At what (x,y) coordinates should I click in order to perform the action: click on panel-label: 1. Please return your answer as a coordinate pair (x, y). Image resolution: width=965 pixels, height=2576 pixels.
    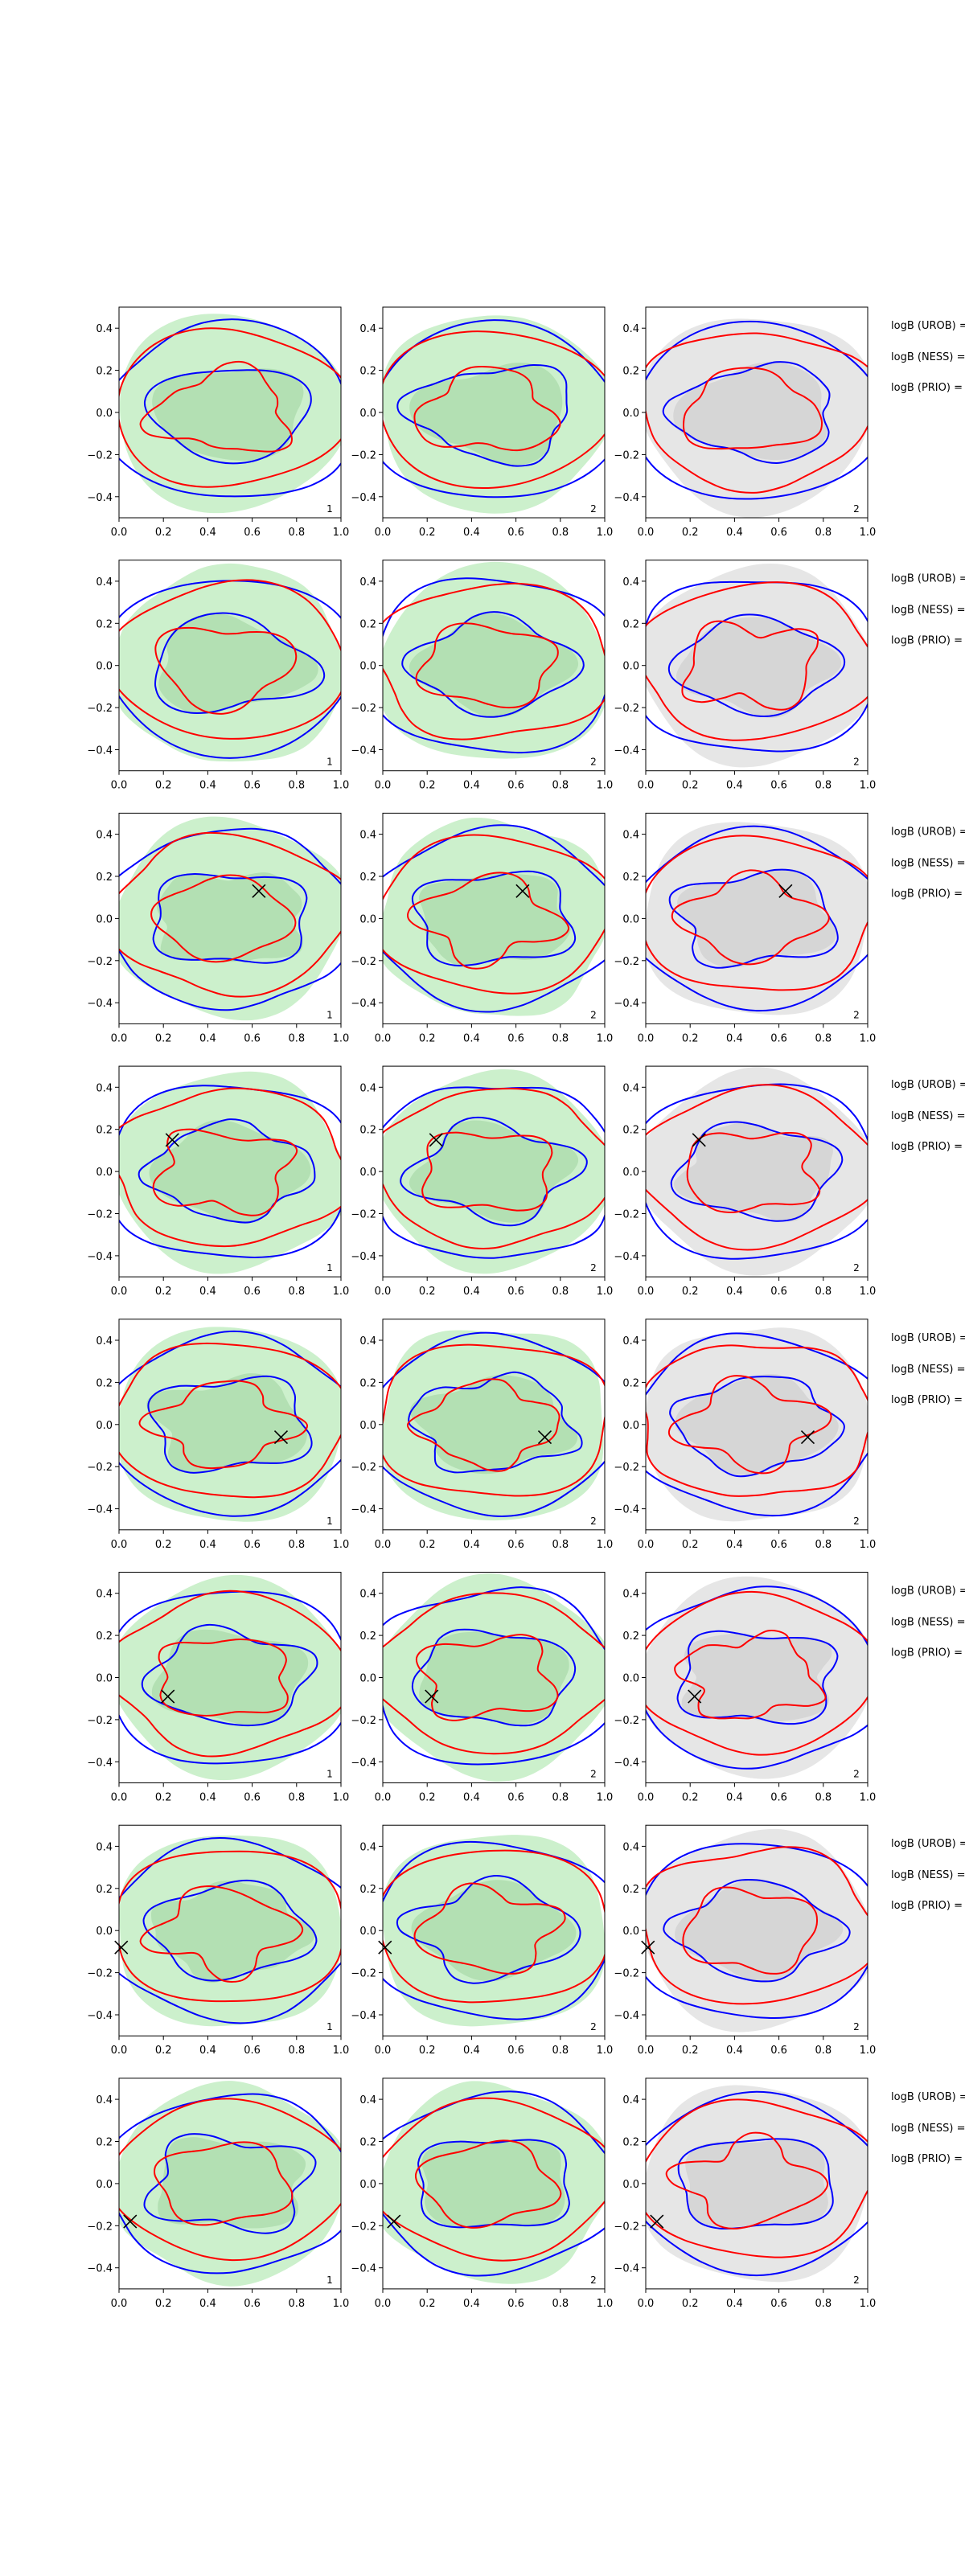
    Looking at the image, I should click on (329, 762).